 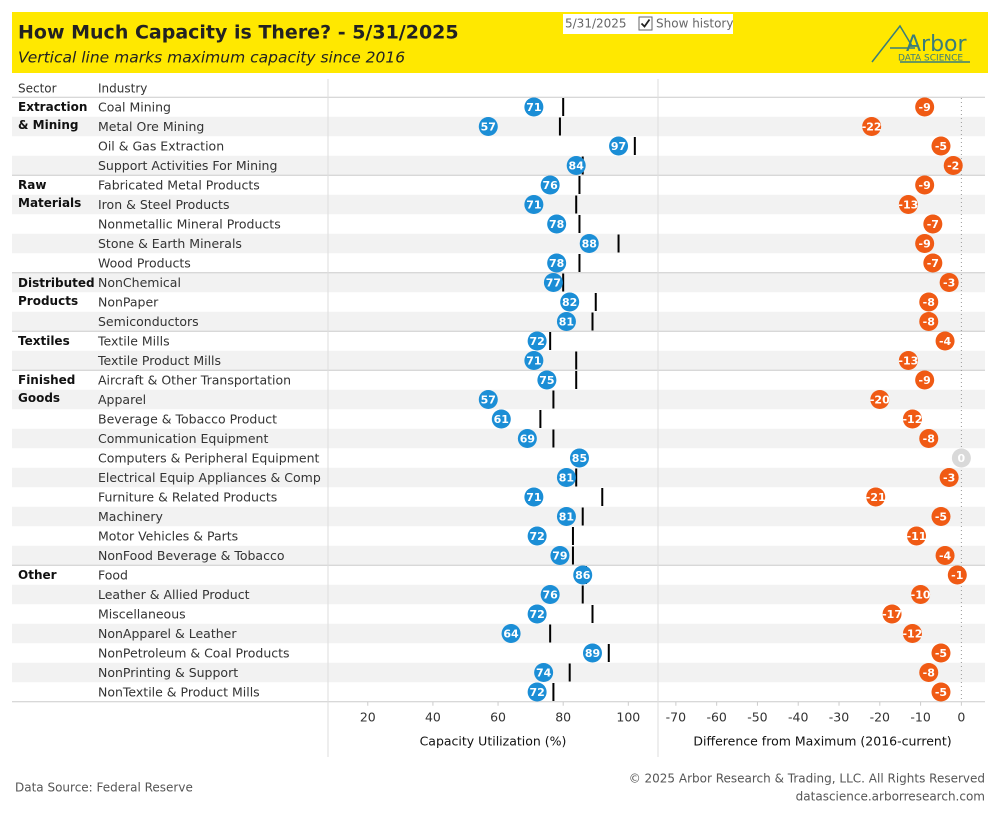 I want to click on value-label: -20, so click(x=880, y=400).